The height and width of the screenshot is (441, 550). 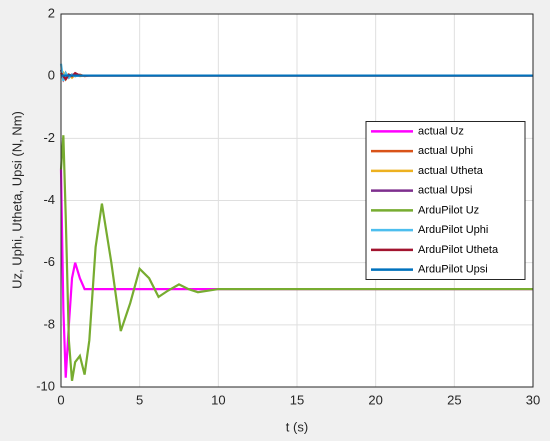 I want to click on x-tick-label: 25, so click(x=454, y=399).